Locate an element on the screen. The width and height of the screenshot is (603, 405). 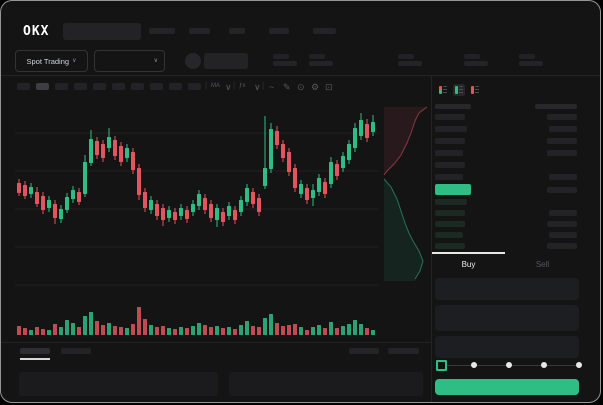
trade-tabs: Buy Sell is located at coordinates (505, 261).